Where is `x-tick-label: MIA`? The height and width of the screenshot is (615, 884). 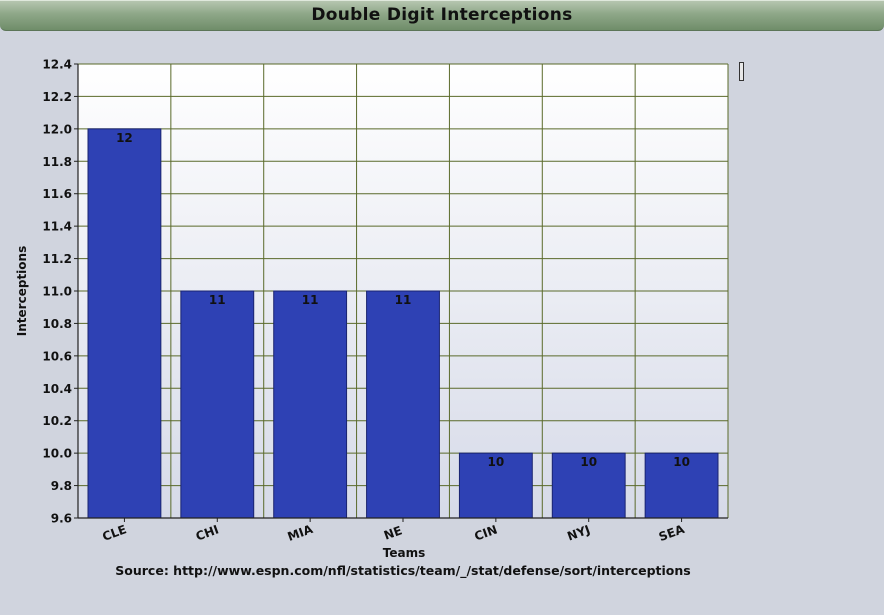 x-tick-label: MIA is located at coordinates (301, 533).